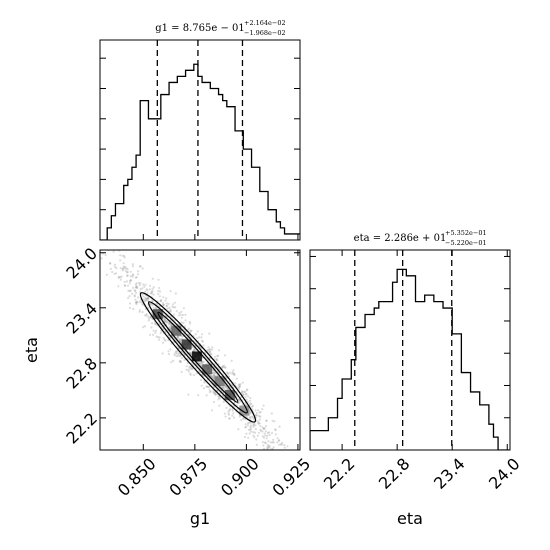 This screenshot has width=550, height=550. What do you see at coordinates (265, 33) in the screenshot?
I see `g1-title-sub: −1.968e−02` at bounding box center [265, 33].